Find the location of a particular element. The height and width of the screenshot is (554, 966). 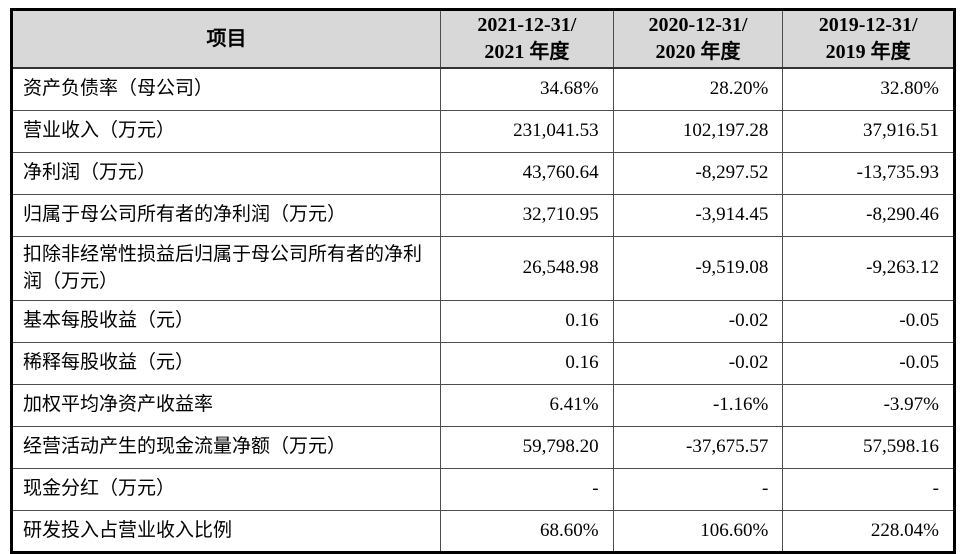

row-value-cell: 59,798.20 is located at coordinates (527, 447).